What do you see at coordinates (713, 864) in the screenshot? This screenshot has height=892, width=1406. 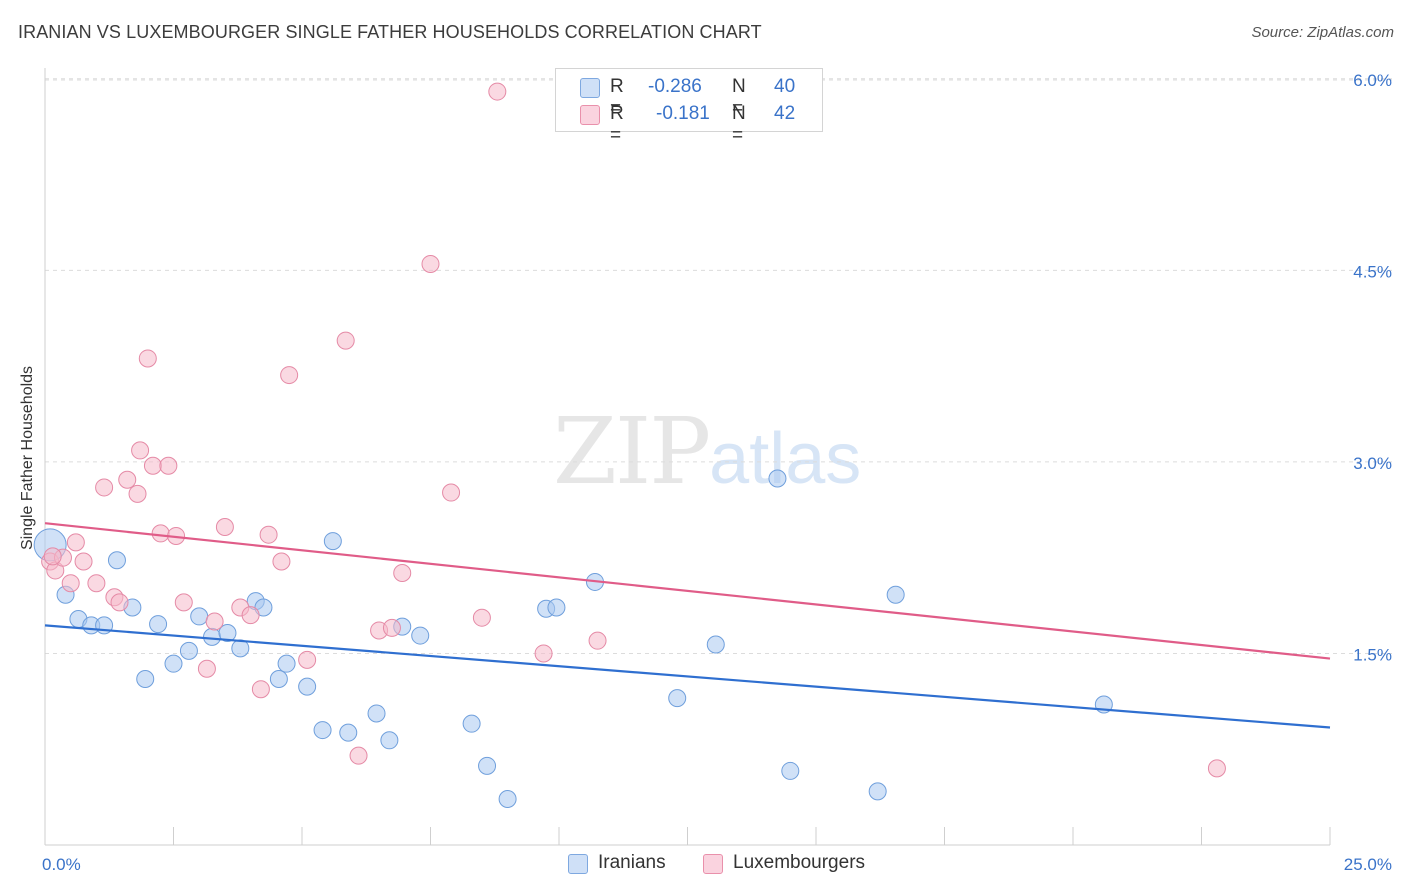 I see `bottom-legend-swatch-luxembourgers` at bounding box center [713, 864].